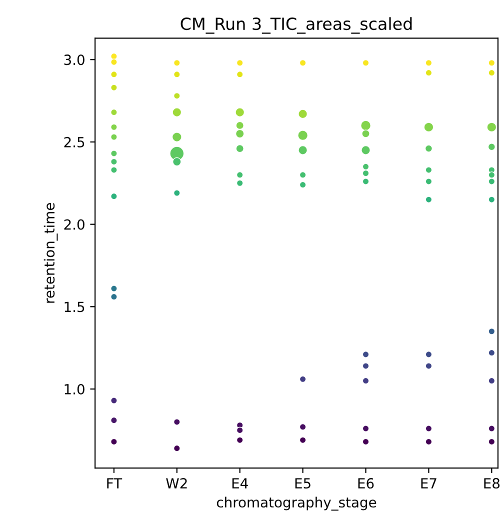  Describe the element at coordinates (74, 142) in the screenshot. I see `y-tick-label: 2.5` at that location.